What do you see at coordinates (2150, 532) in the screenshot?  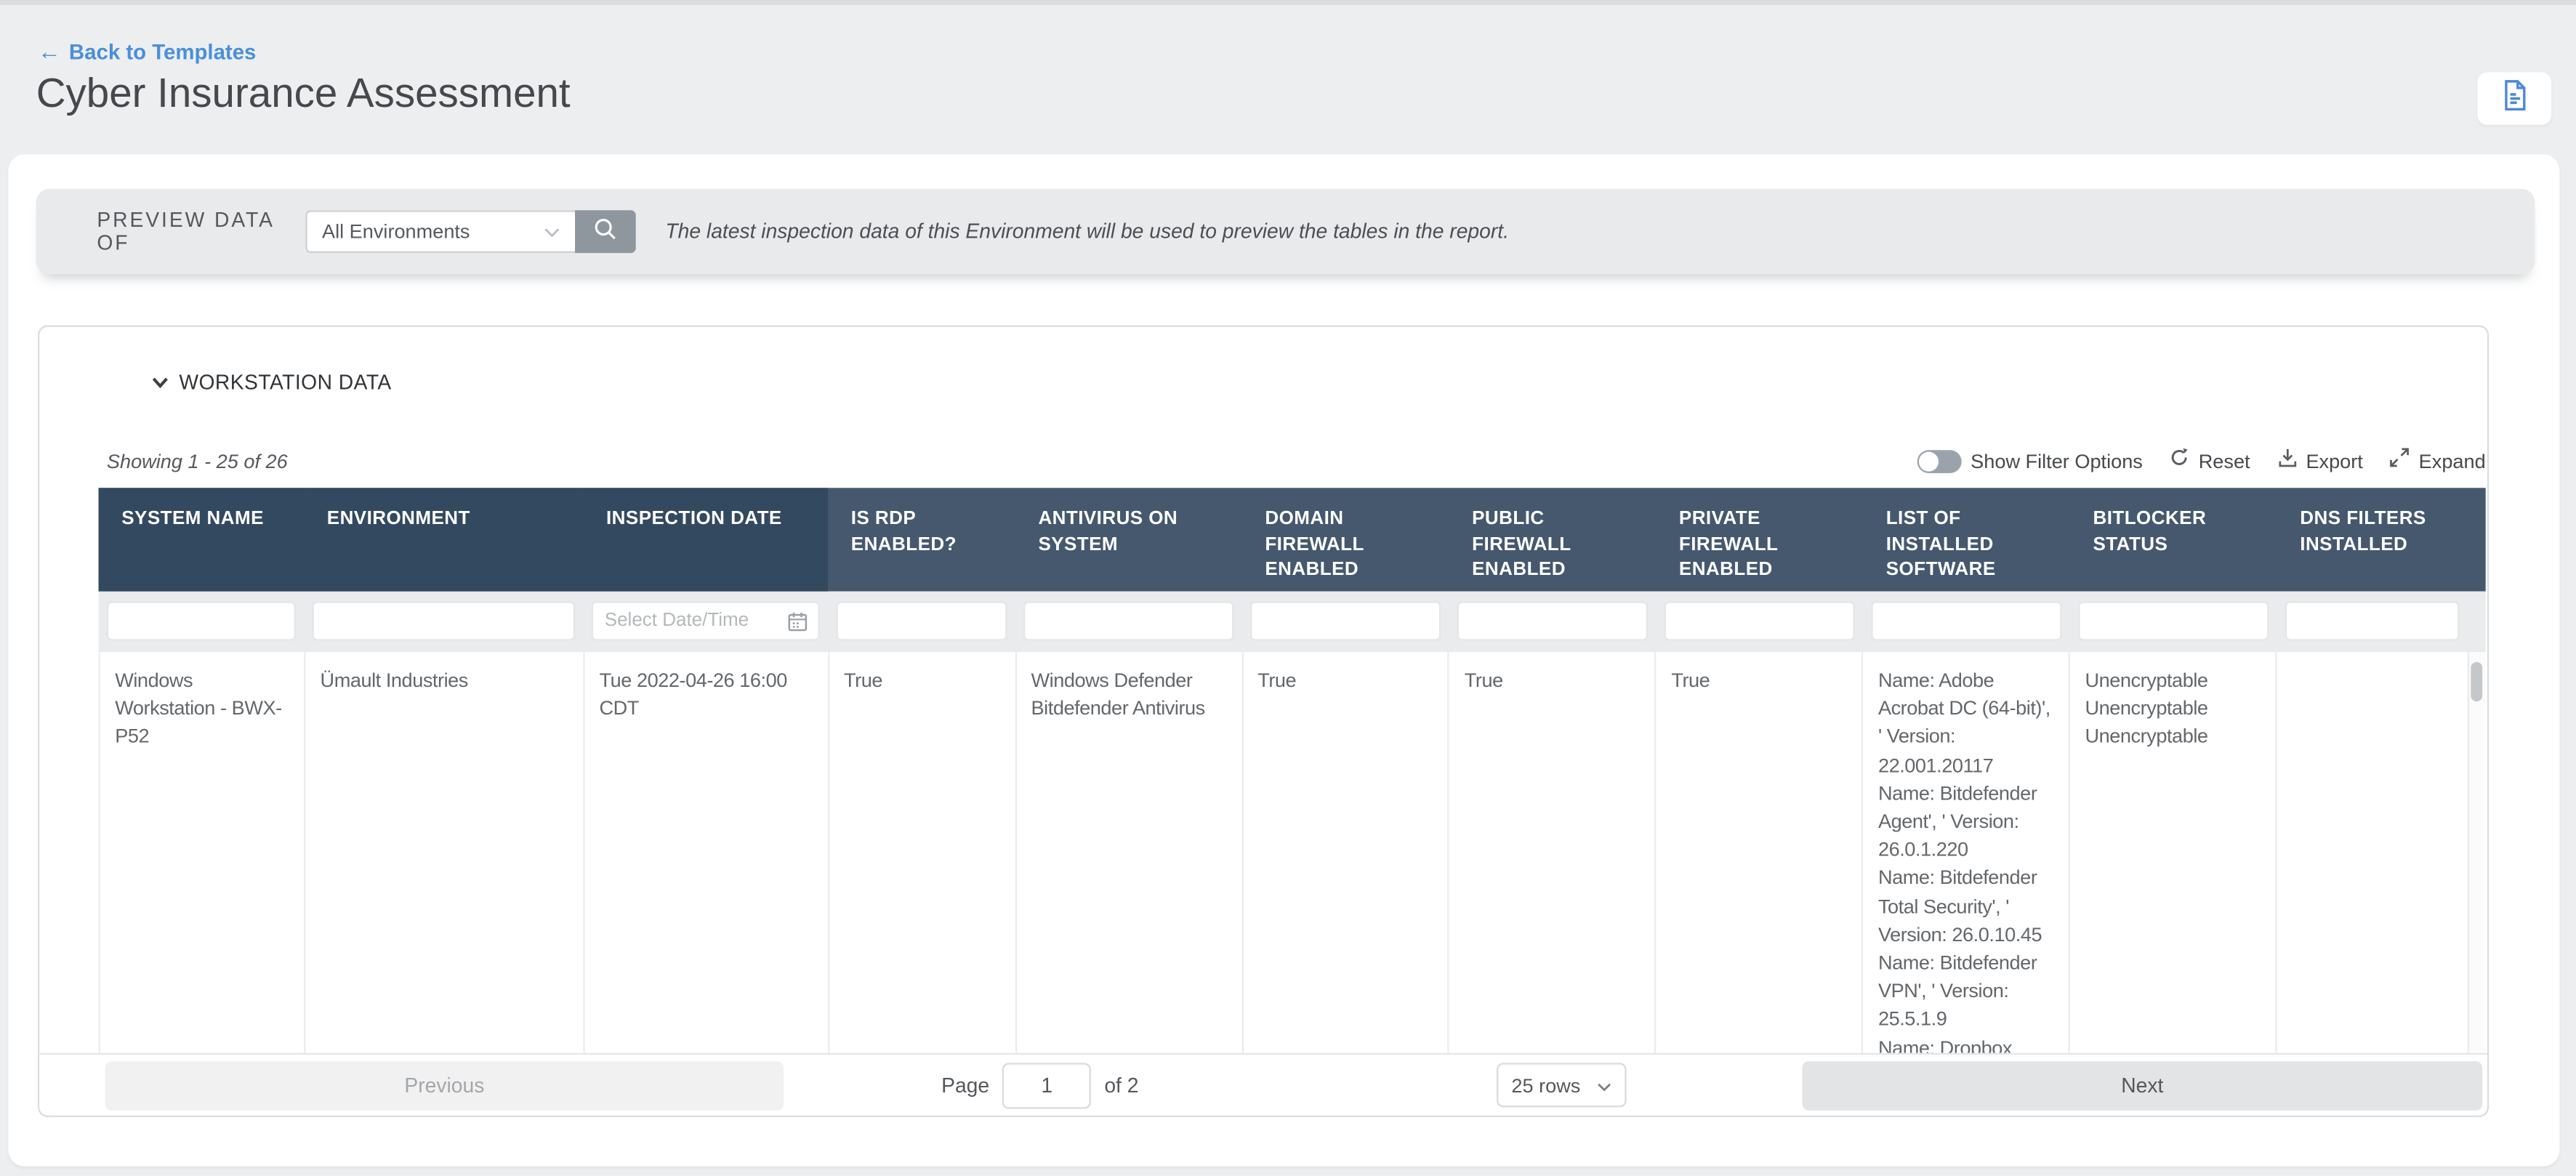 I see `column-header-bitlocker-status: BITLOCKER STATUS` at bounding box center [2150, 532].